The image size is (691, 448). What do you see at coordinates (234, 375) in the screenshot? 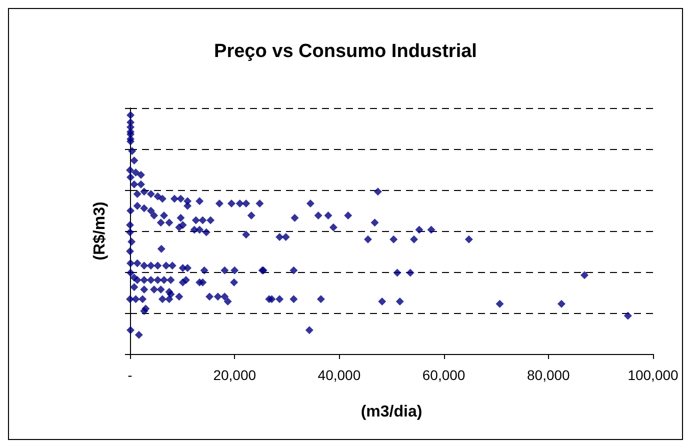
I see `x-tick-label: 20,000` at bounding box center [234, 375].